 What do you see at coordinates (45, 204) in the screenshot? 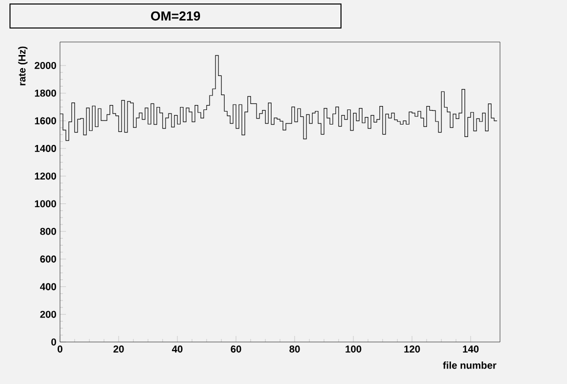
I see `y-tick-label: 1000` at bounding box center [45, 204].